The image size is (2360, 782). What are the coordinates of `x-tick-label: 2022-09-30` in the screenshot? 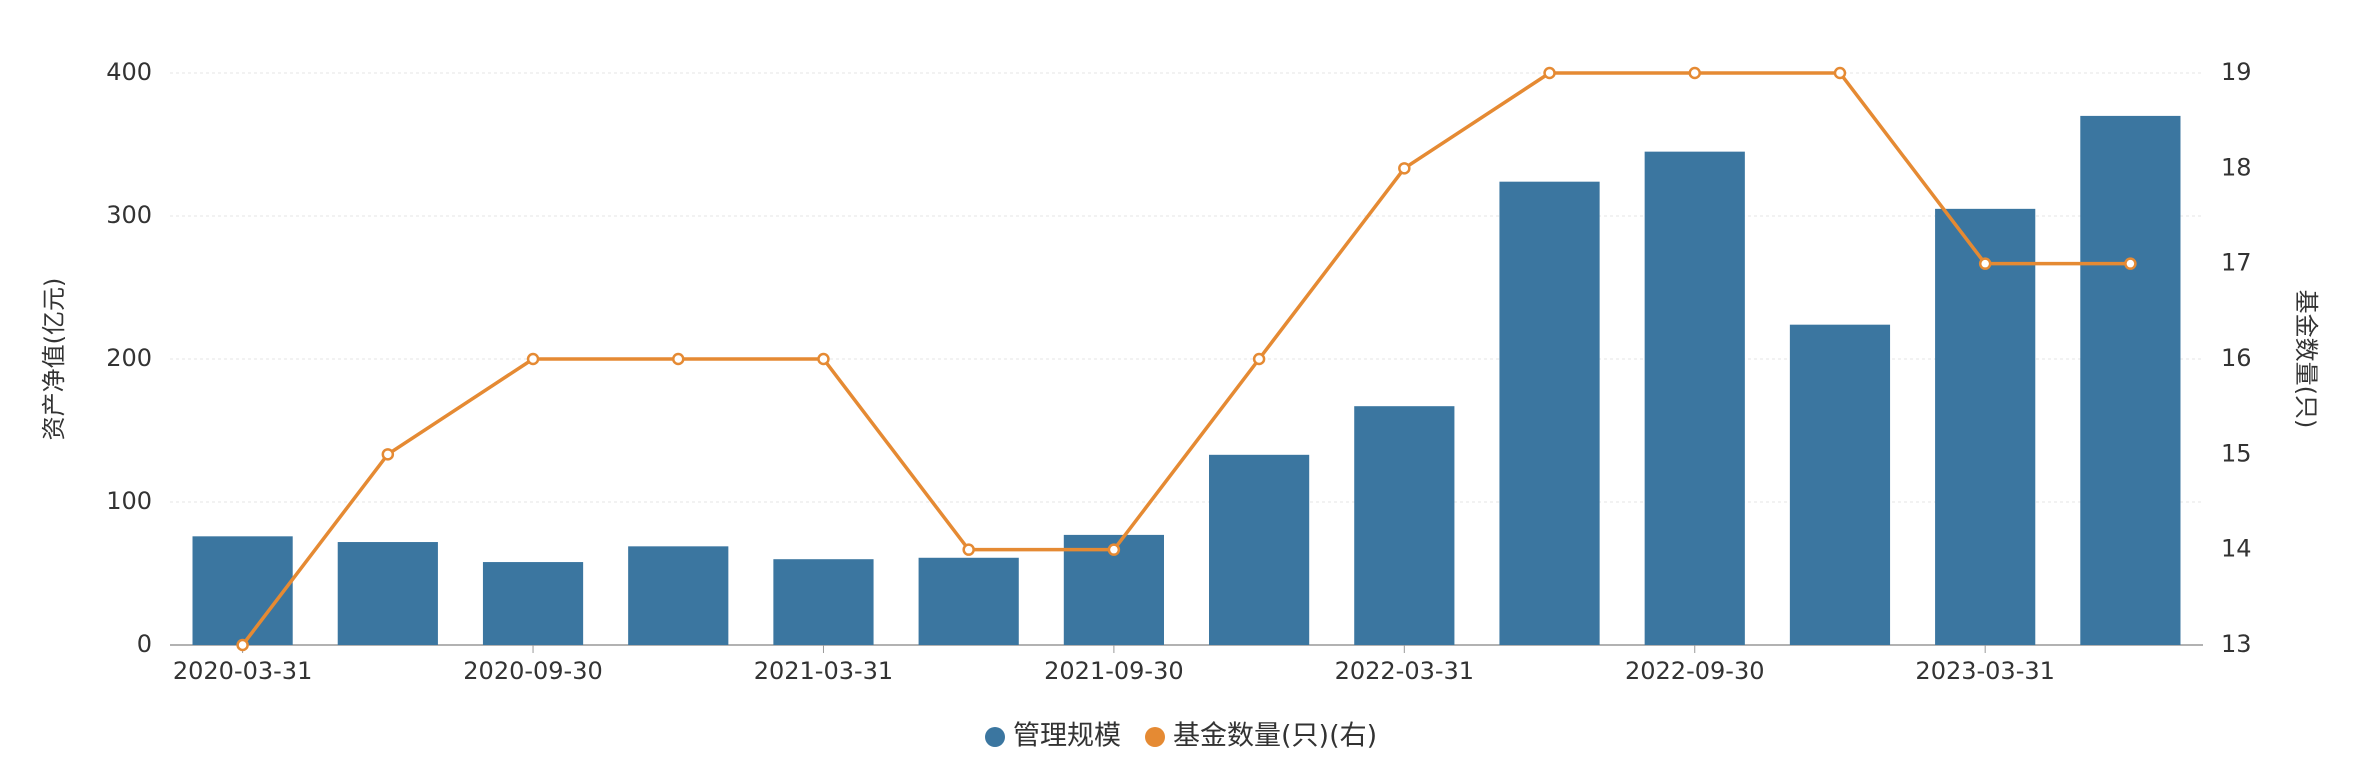 It's located at (1694, 671).